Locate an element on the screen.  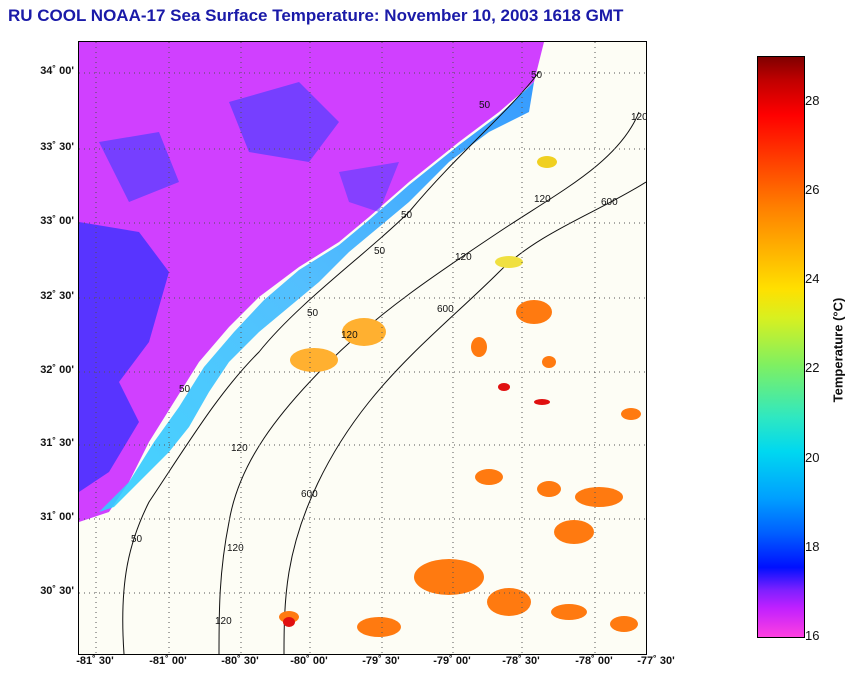
colorbar-label: Temperature (°C) is located at coordinates (838, 350).